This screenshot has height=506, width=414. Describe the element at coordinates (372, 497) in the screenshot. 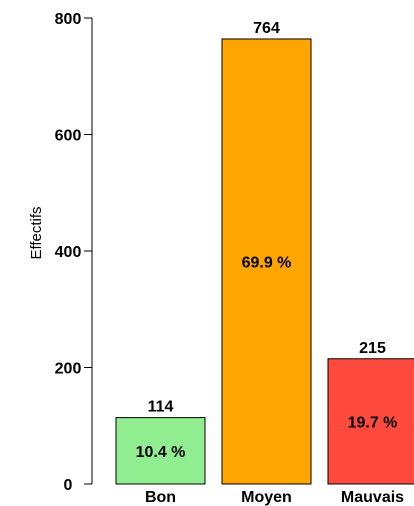

I see `category-label: Mauvais` at that location.